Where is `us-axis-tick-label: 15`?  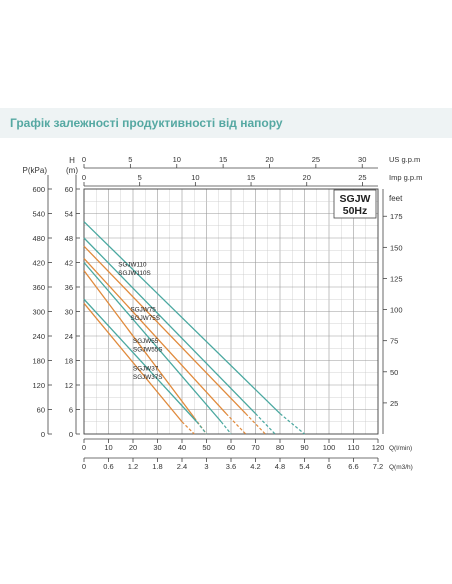 us-axis-tick-label: 15 is located at coordinates (223, 159).